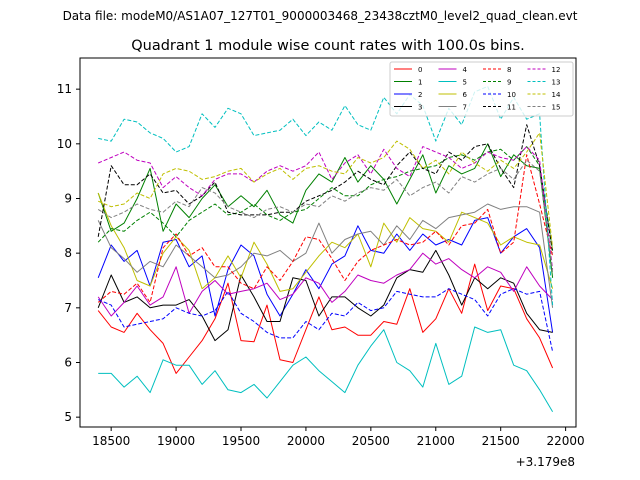 Image resolution: width=640 pixels, height=480 pixels. I want to click on y-axis: 5 6 7 8 9 10 11, so click(68, 253).